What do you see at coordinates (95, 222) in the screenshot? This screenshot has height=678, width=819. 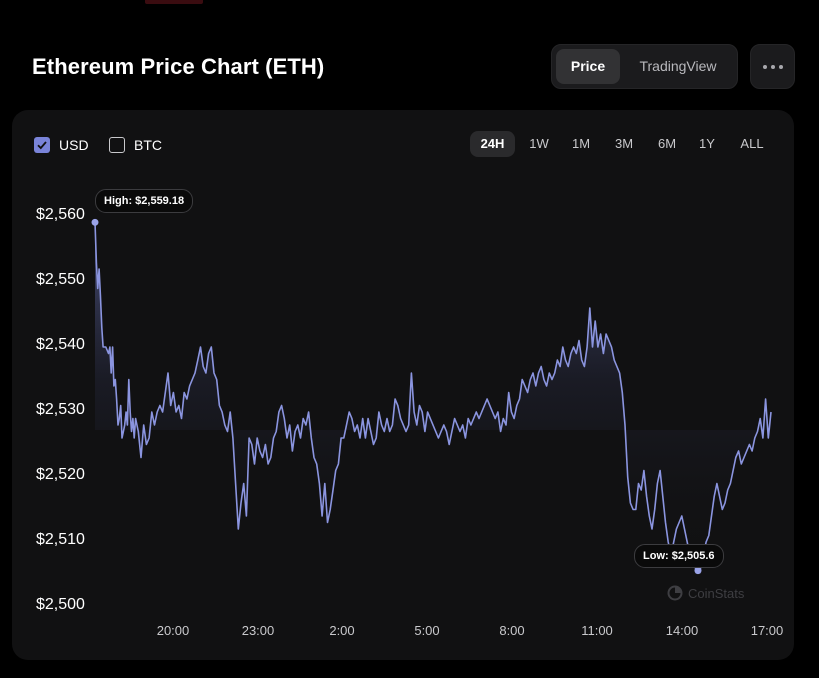 I see `high-point-marker` at bounding box center [95, 222].